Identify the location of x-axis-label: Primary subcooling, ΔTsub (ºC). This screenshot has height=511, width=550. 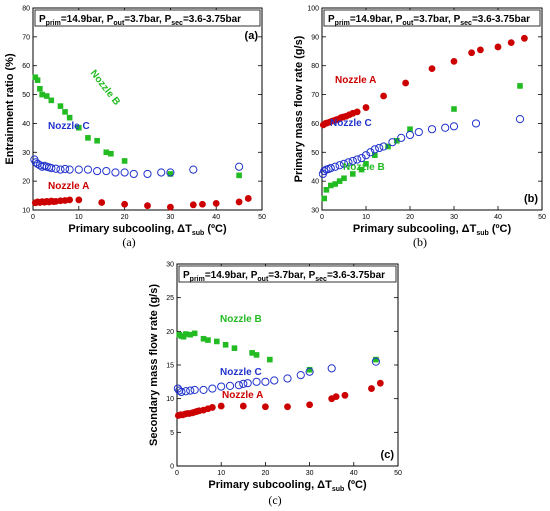
(147, 230).